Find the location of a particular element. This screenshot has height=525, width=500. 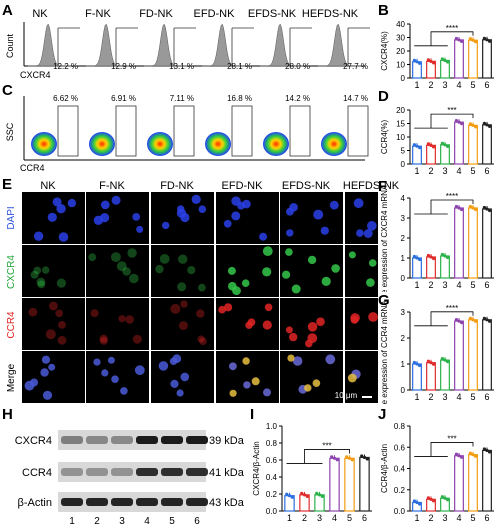

panel-label-g: G is located at coordinates (384, 300).